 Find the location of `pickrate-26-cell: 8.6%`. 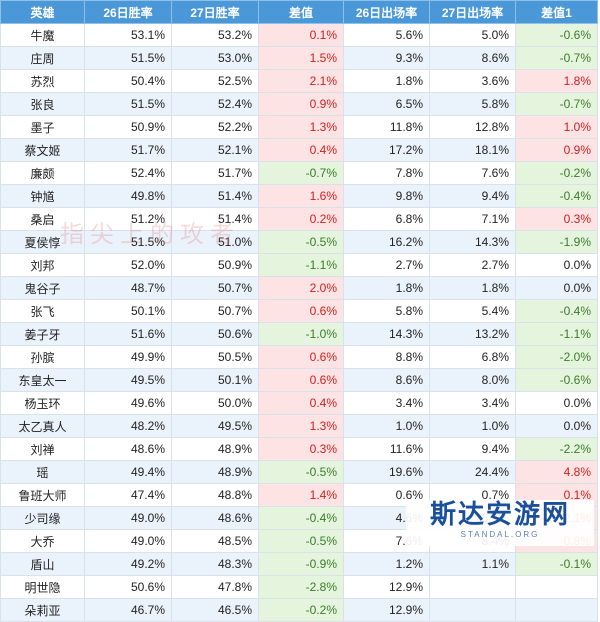

pickrate-26-cell: 8.6% is located at coordinates (386, 380).